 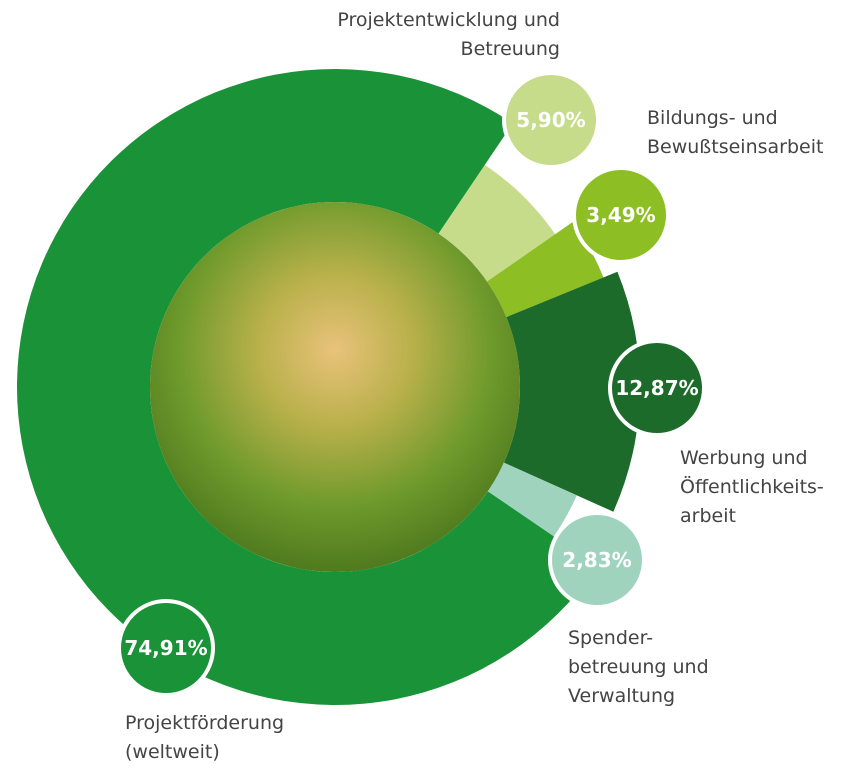 I want to click on category-label: Projektentwicklung und Betreuung, so click(x=448, y=34).